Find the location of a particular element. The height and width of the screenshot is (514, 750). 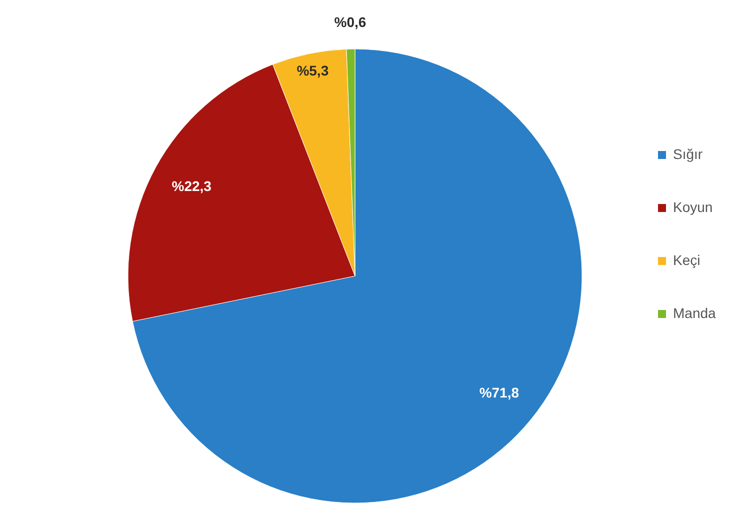

data-label: %5,3 is located at coordinates (312, 70).